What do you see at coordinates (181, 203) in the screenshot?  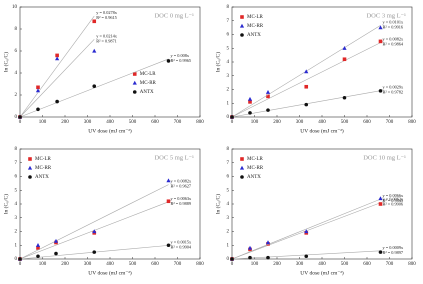 I see `fit-r2: R² = 0.9889` at bounding box center [181, 203].